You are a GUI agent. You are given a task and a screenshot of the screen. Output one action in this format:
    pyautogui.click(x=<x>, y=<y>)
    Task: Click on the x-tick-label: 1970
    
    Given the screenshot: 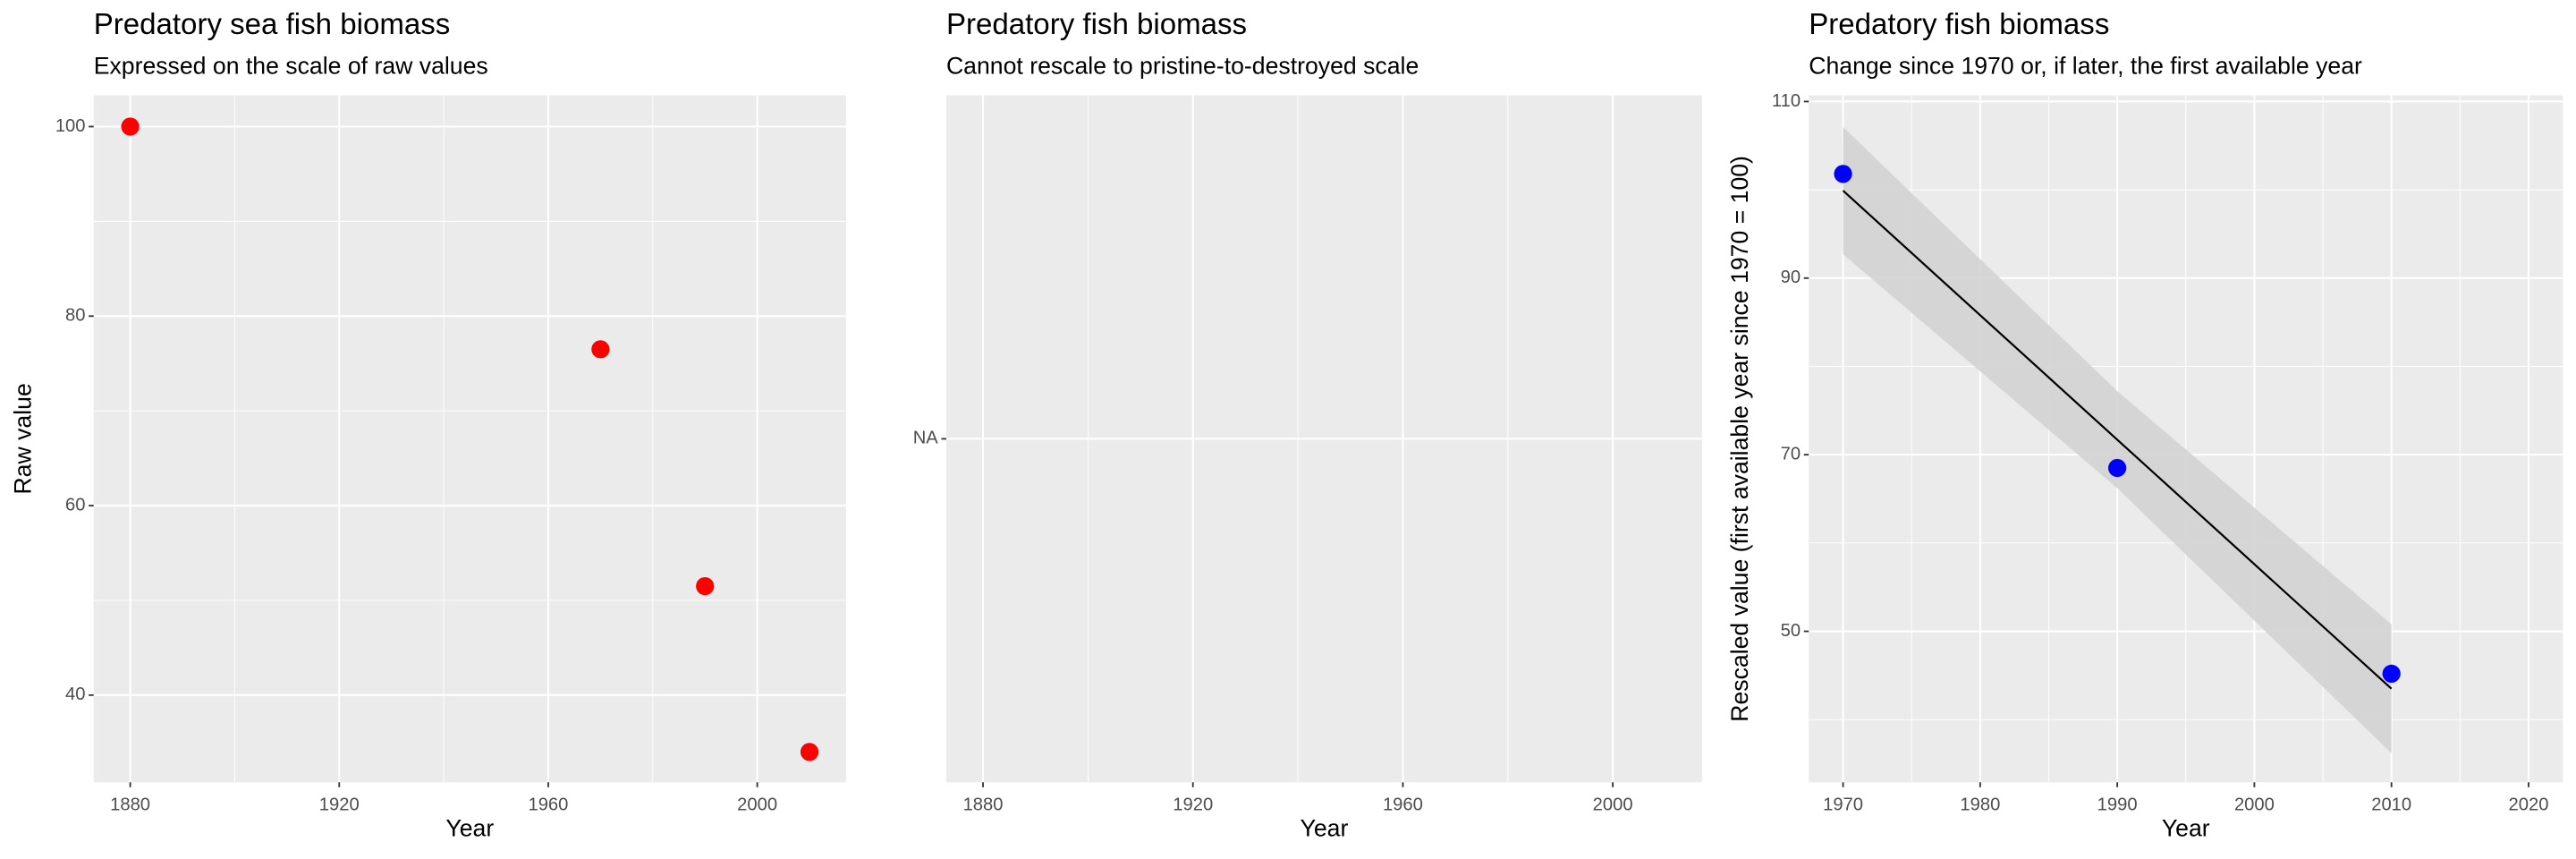 What is the action you would take?
    pyautogui.click(x=1843, y=804)
    